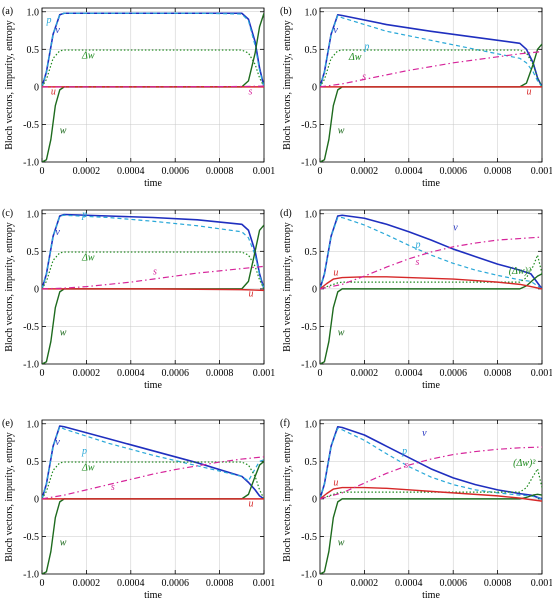  I want to click on panel-label: (d), so click(286, 213).